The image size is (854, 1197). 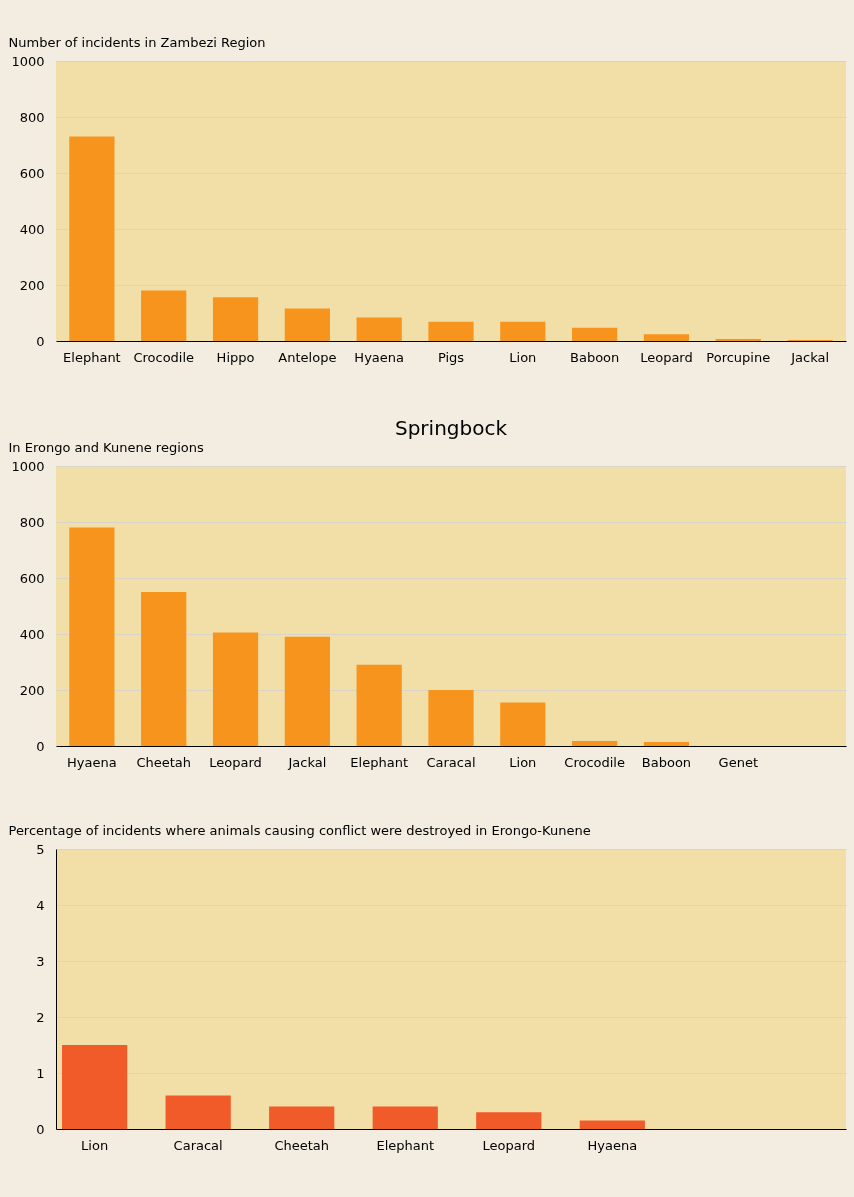 I want to click on y-tick-label: 4, so click(x=40, y=905).